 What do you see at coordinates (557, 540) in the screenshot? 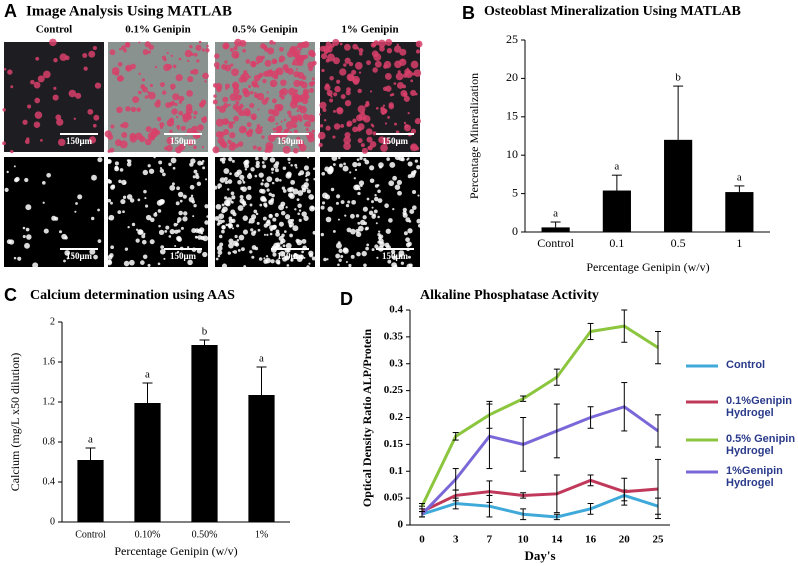
I see `x-tick-label: 14` at bounding box center [557, 540].